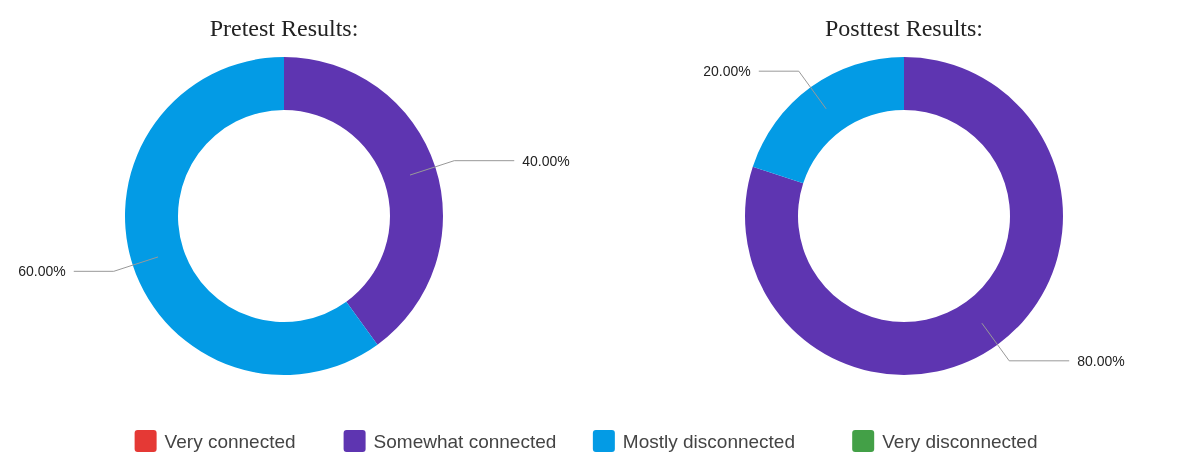  What do you see at coordinates (904, 28) in the screenshot?
I see `chart-title: Posttest Results:` at bounding box center [904, 28].